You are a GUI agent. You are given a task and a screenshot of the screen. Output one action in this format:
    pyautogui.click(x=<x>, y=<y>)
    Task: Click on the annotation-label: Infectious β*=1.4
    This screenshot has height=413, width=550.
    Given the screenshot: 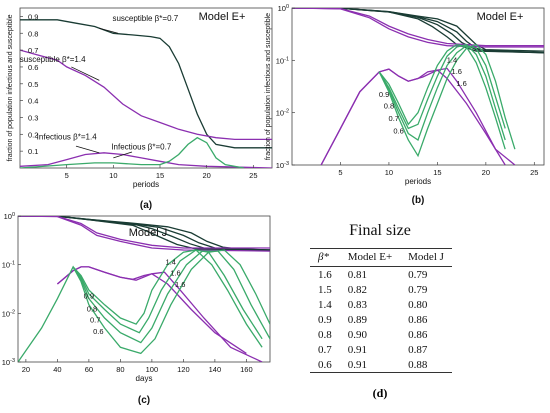 What is the action you would take?
    pyautogui.click(x=67, y=136)
    